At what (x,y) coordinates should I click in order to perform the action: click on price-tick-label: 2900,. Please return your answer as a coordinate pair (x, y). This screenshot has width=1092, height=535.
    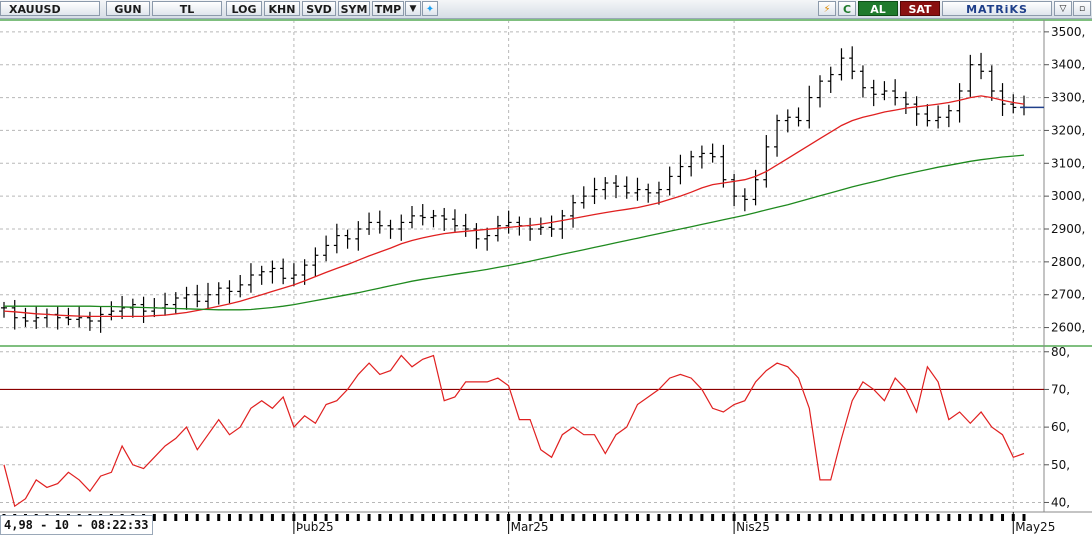
    Looking at the image, I should click on (1068, 229).